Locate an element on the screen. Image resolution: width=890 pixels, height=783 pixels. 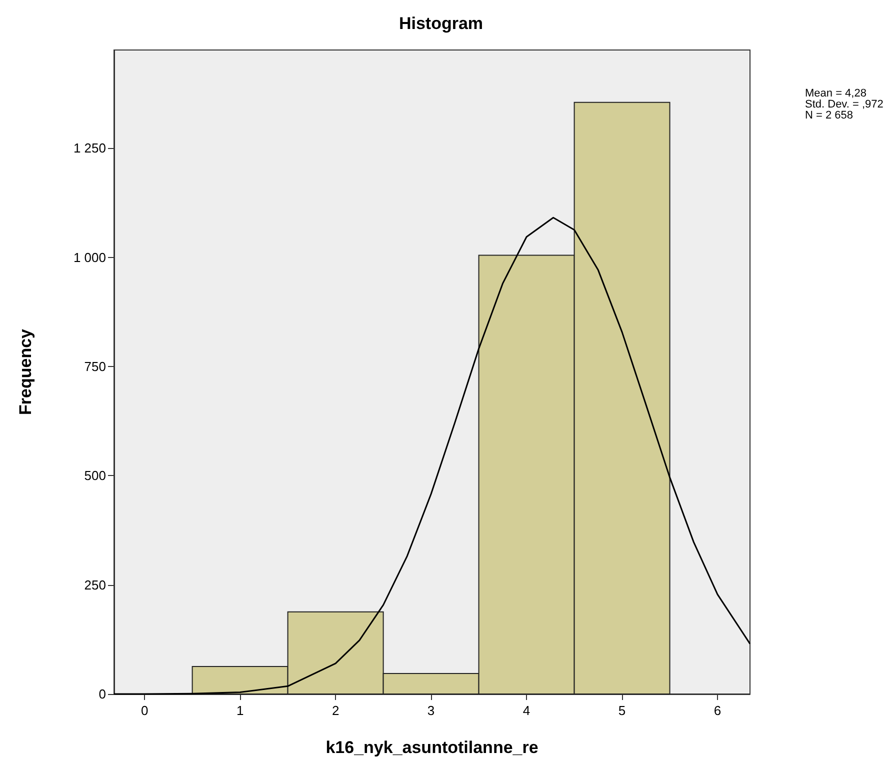
y-tick-label: 250 is located at coordinates (95, 584).